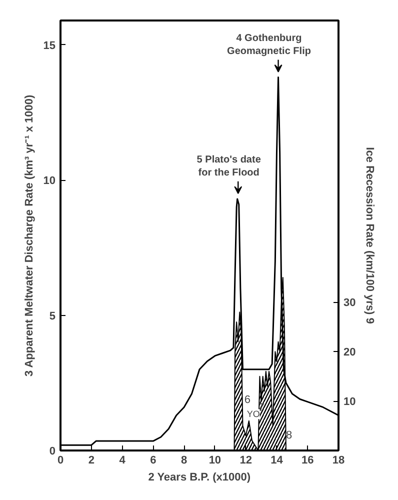 Image resolution: width=398 pixels, height=500 pixels. What do you see at coordinates (215, 460) in the screenshot?
I see `x-tick-label: 10` at bounding box center [215, 460].